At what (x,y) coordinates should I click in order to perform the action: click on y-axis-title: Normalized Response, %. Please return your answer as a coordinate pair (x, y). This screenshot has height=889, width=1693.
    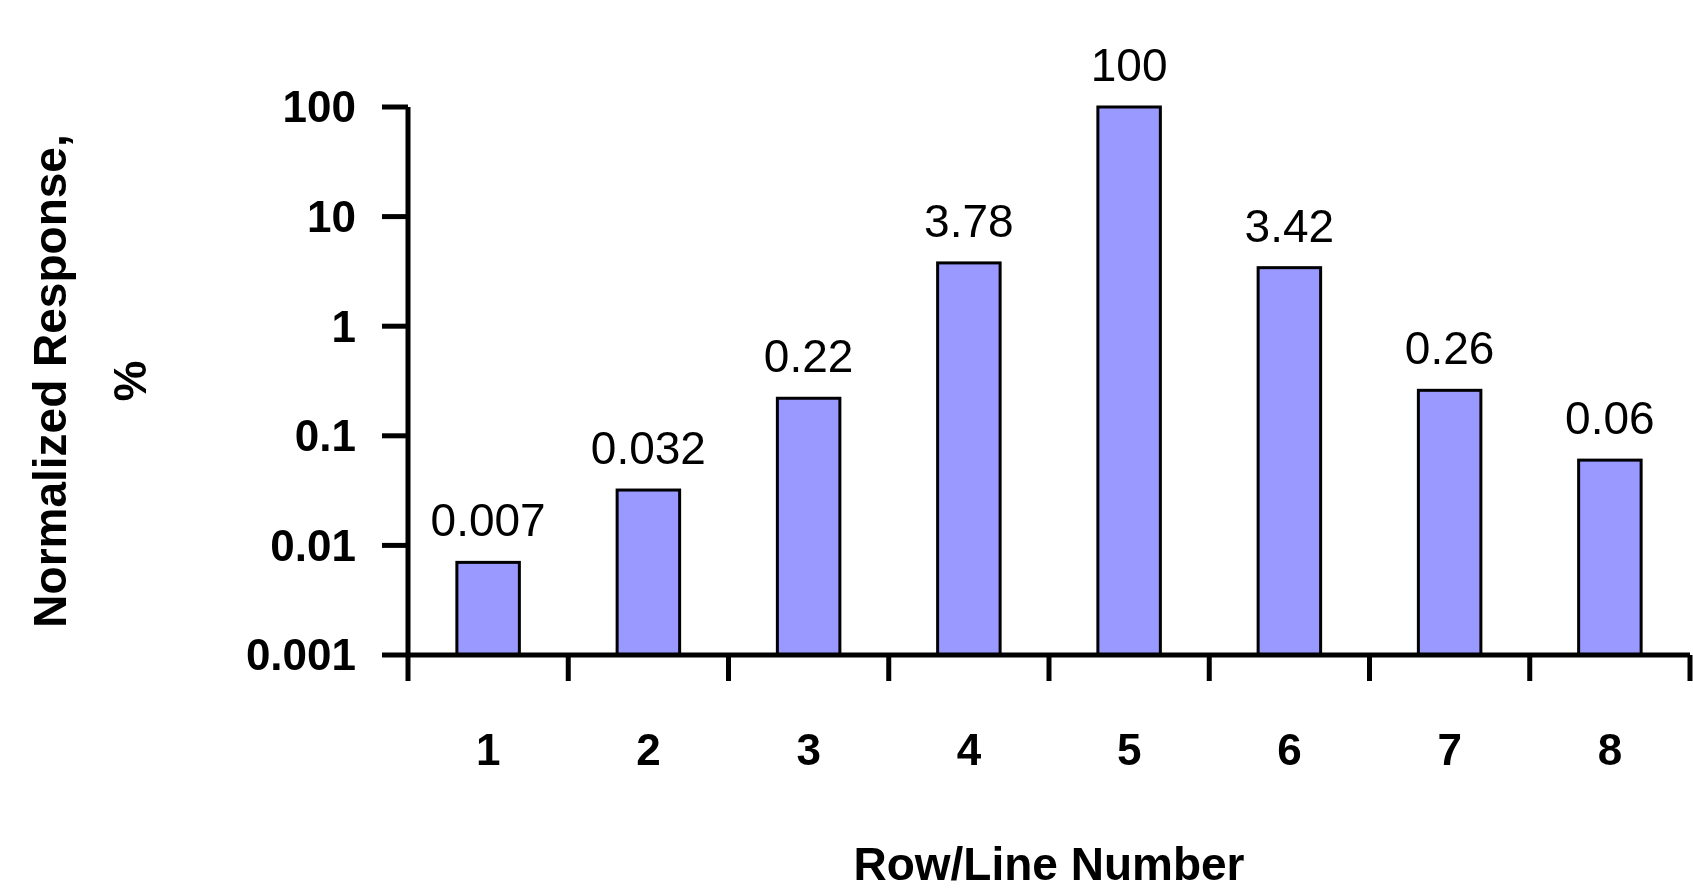
    Looking at the image, I should click on (90, 381).